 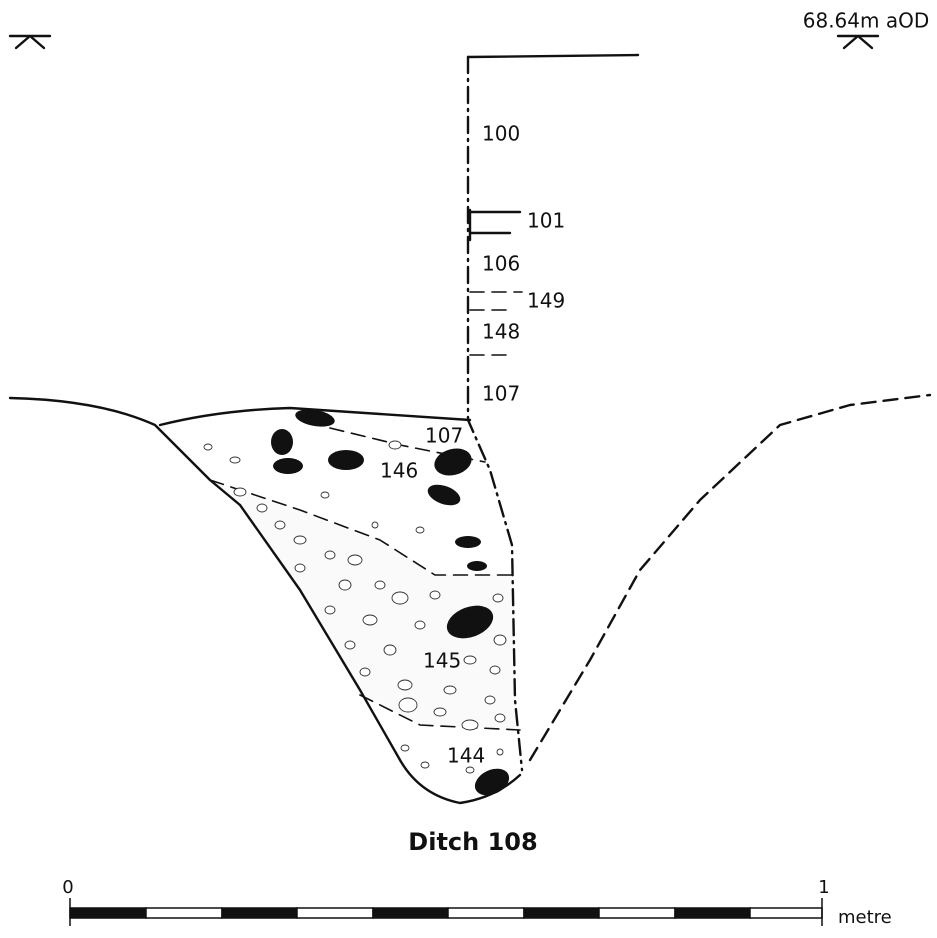 I want to click on fill-surface, so click(x=315, y=416).